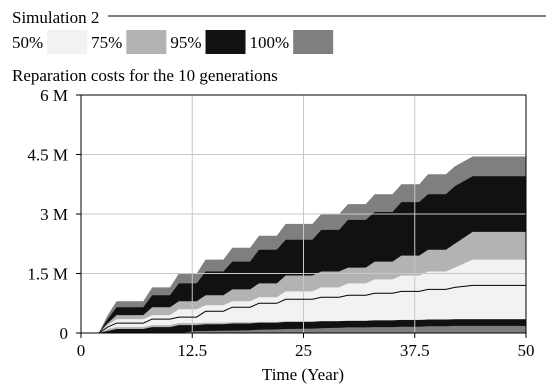 The width and height of the screenshot is (553, 388). What do you see at coordinates (303, 350) in the screenshot?
I see `x-tick-label: 25` at bounding box center [303, 350].